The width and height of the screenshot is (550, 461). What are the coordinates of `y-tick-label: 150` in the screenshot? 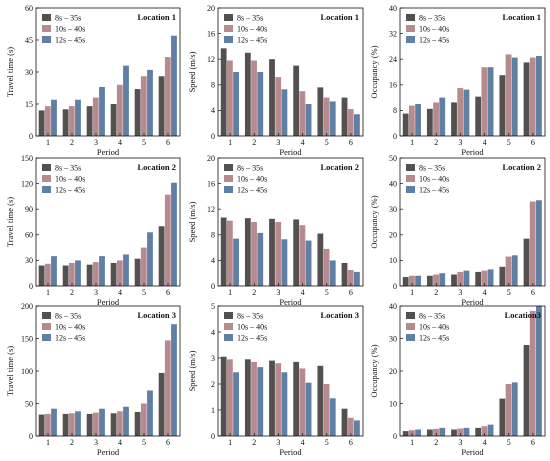 It's located at (27, 338).